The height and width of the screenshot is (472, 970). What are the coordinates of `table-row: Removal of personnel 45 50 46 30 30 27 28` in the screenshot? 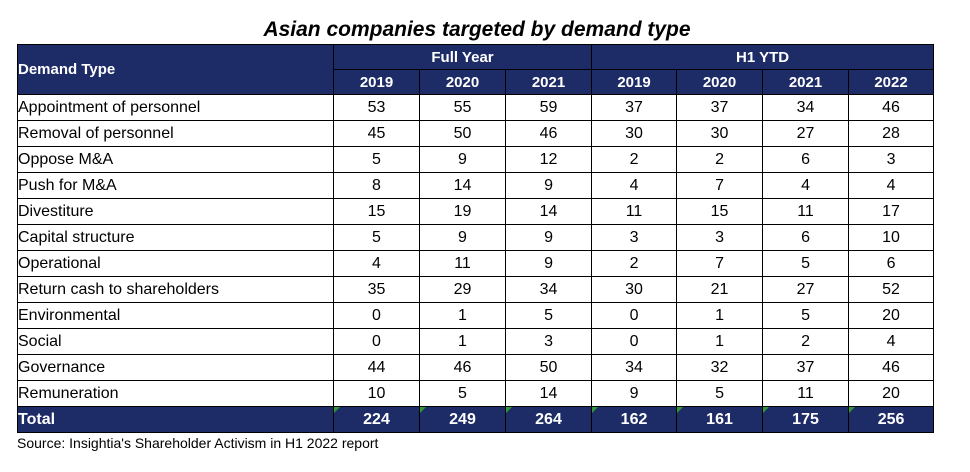 It's located at (476, 133).